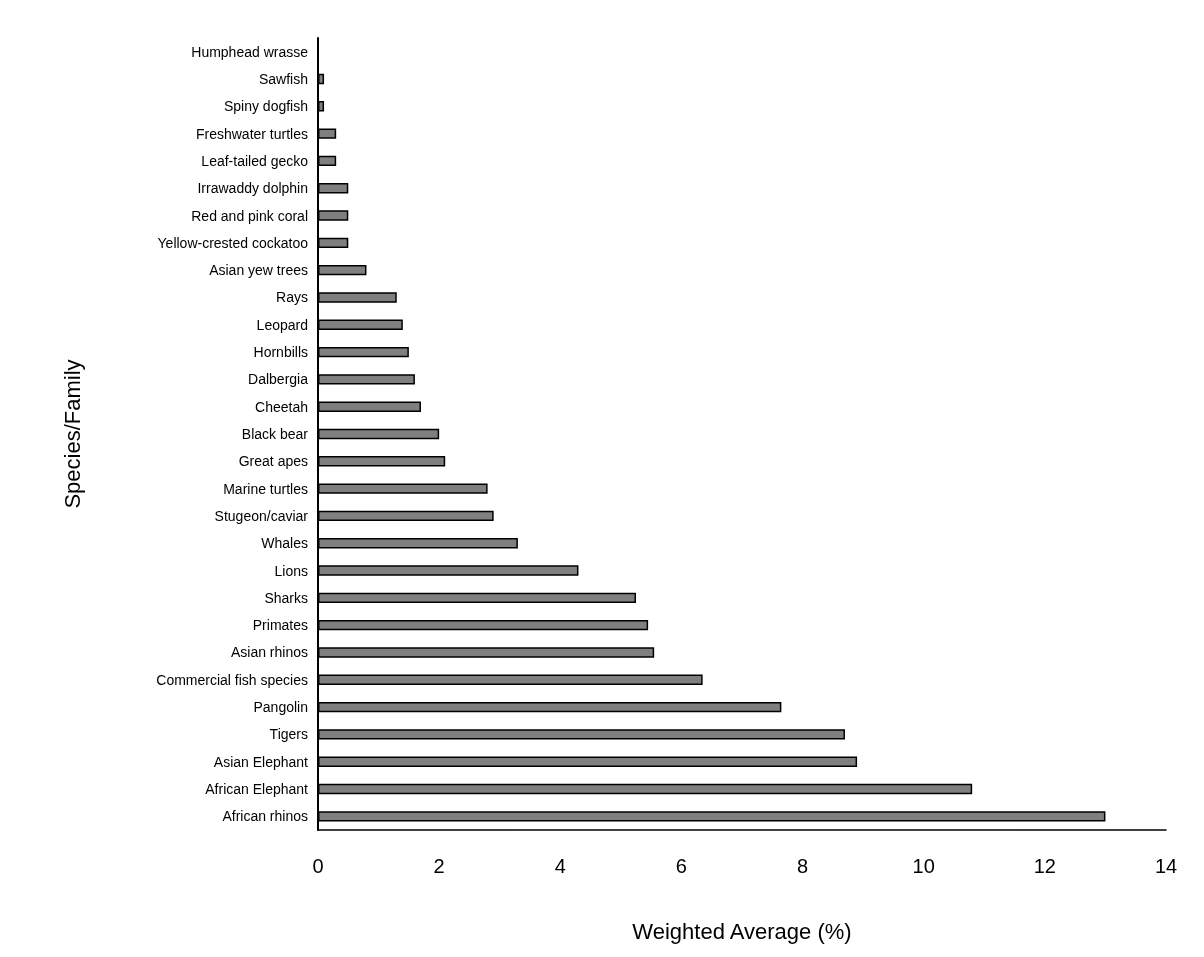 This screenshot has width=1204, height=957. I want to click on y-tick-label: Commercial fish species, so click(232, 679).